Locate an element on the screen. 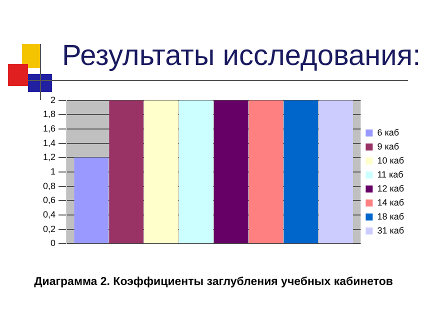 The image size is (427, 320). legend-label: 31 каб is located at coordinates (390, 230).